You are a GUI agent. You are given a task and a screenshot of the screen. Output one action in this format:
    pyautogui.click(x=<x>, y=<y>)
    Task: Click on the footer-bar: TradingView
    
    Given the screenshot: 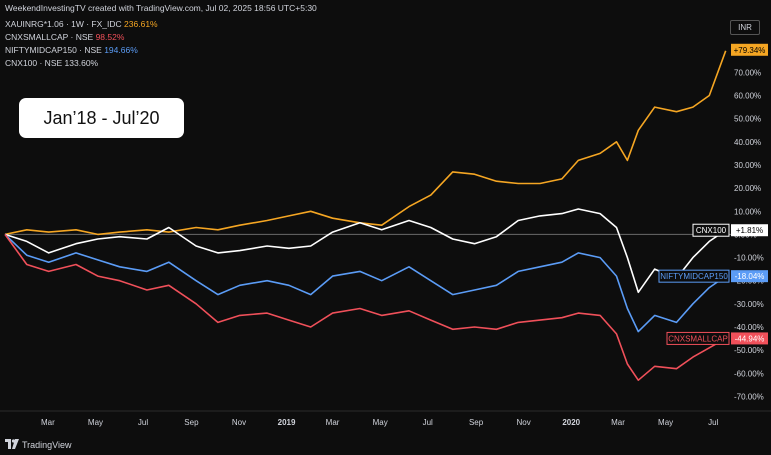 What is the action you would take?
    pyautogui.click(x=385, y=446)
    